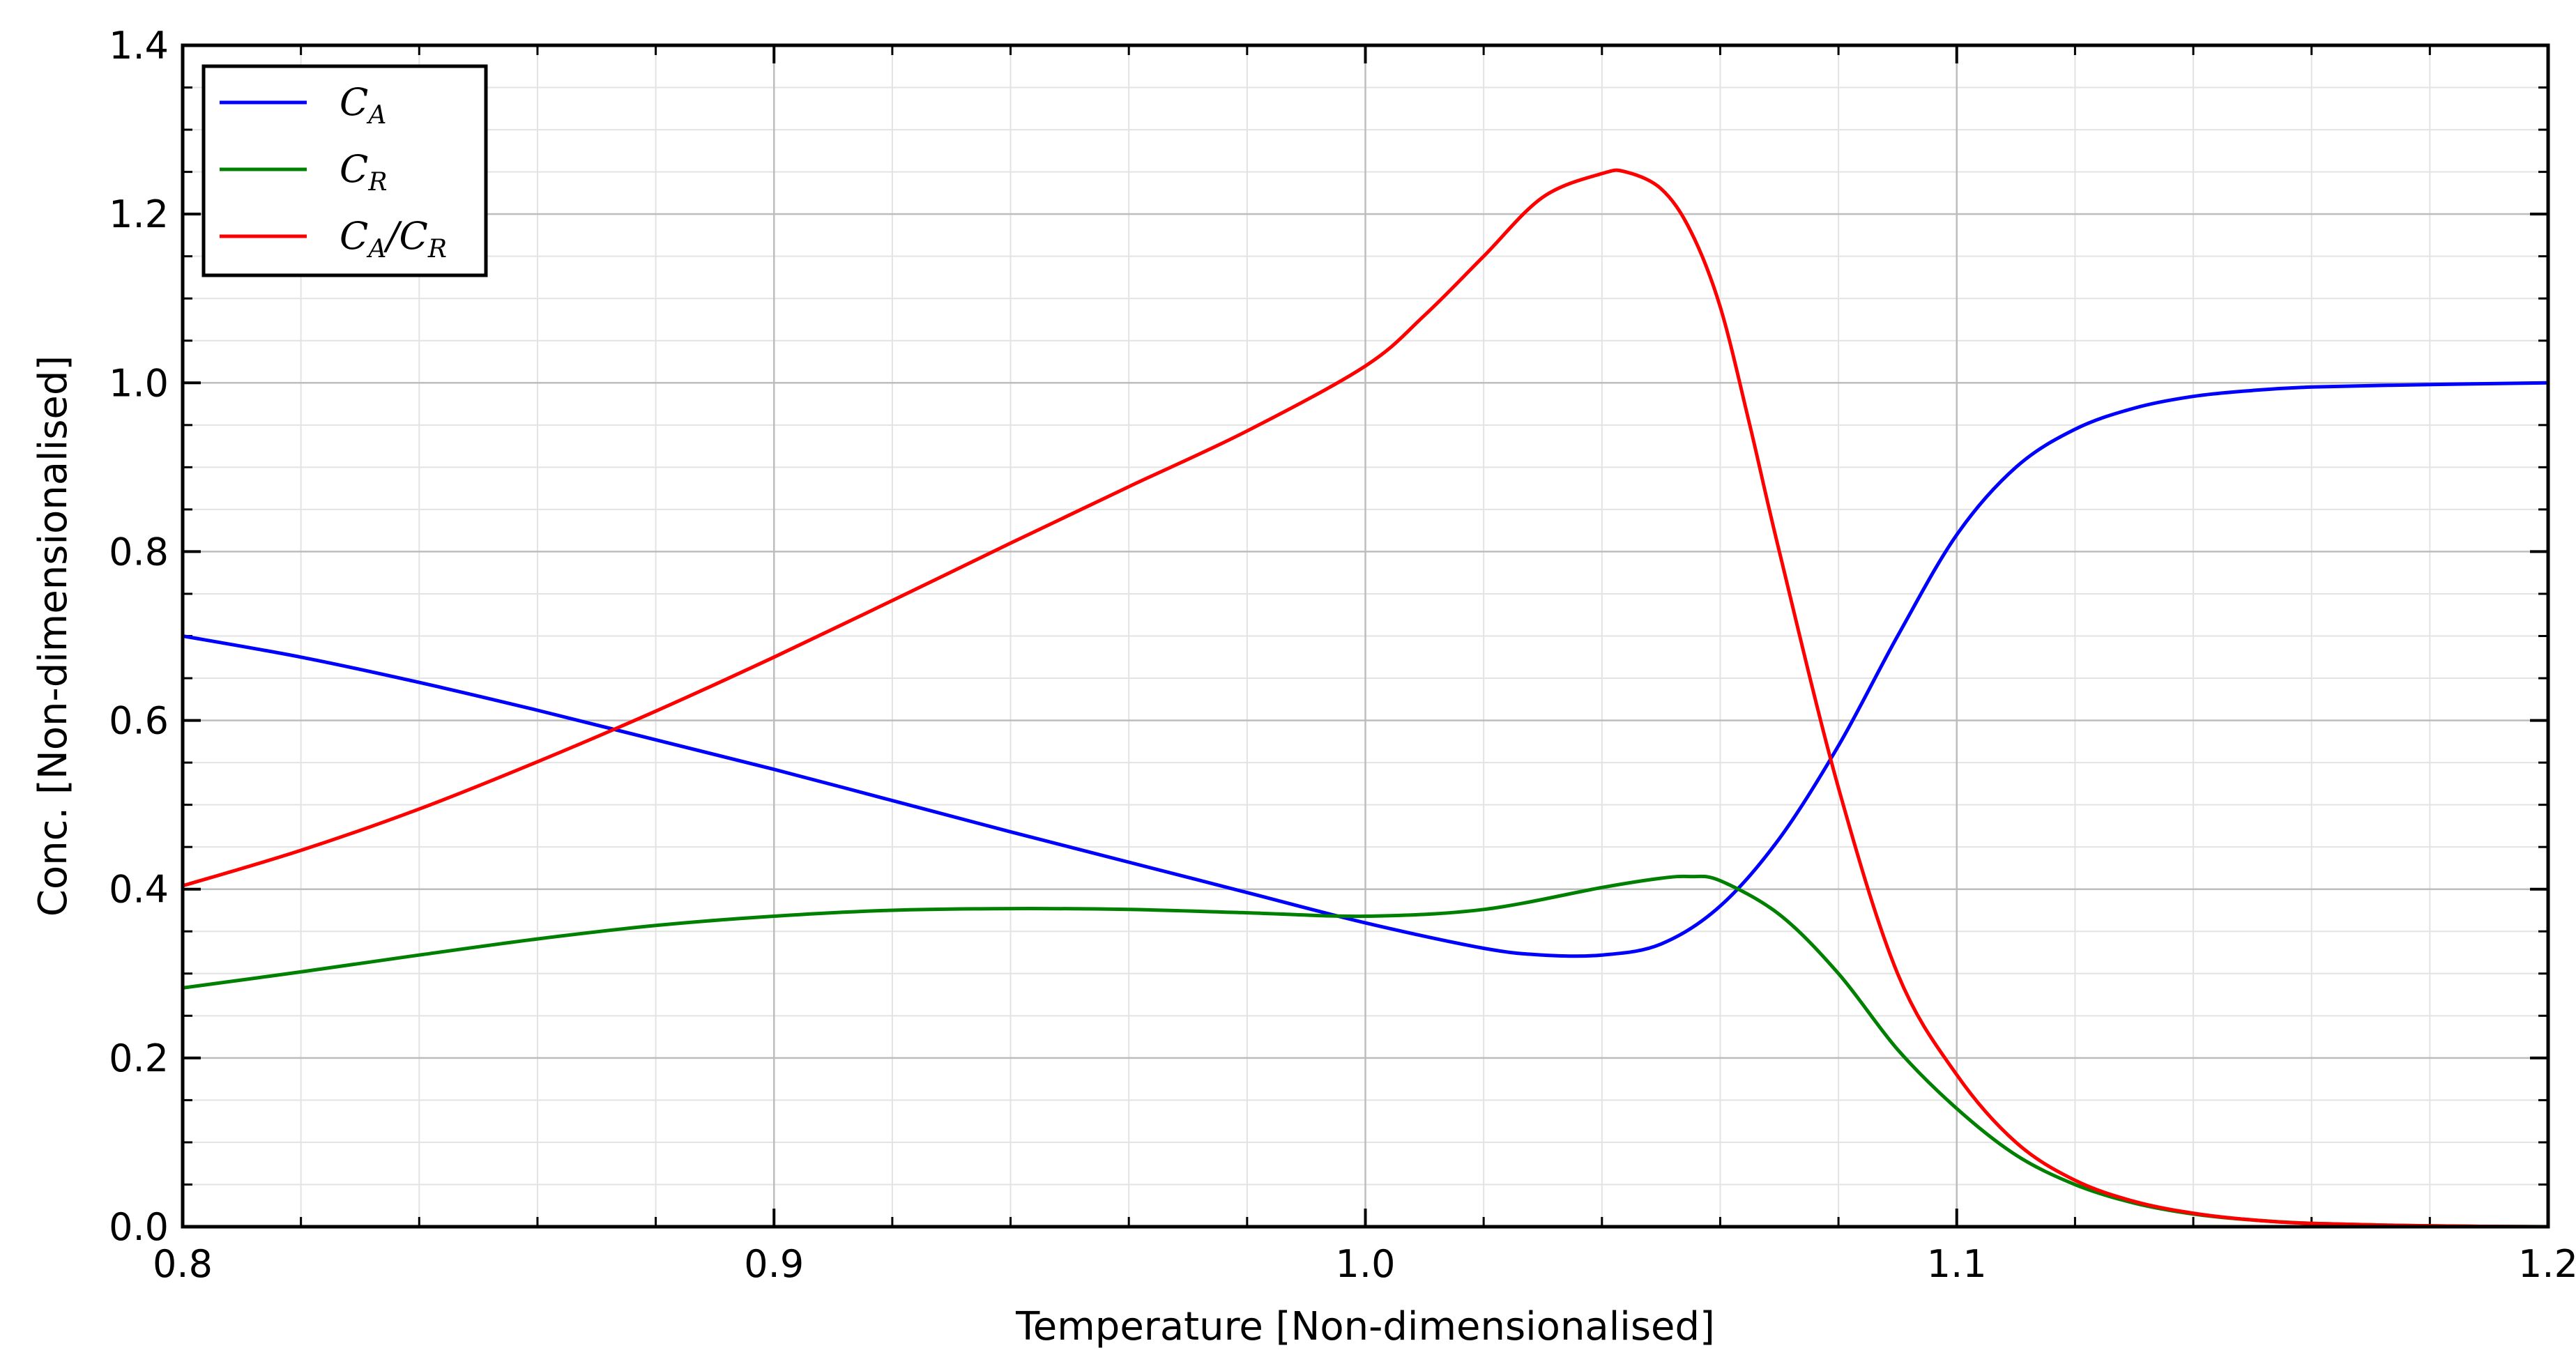  Describe the element at coordinates (139, 1227) in the screenshot. I see `y-tick-label: 0.0` at that location.